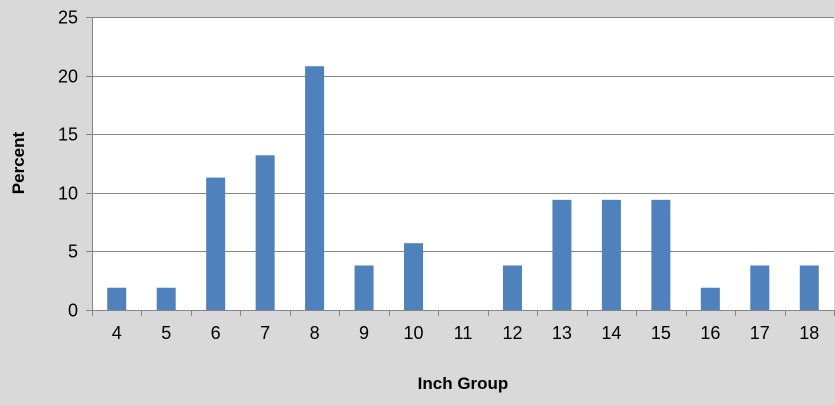 The image size is (835, 405). Describe the element at coordinates (68, 164) in the screenshot. I see `y-tick-labels: 0 5 10 15 20 25` at that location.